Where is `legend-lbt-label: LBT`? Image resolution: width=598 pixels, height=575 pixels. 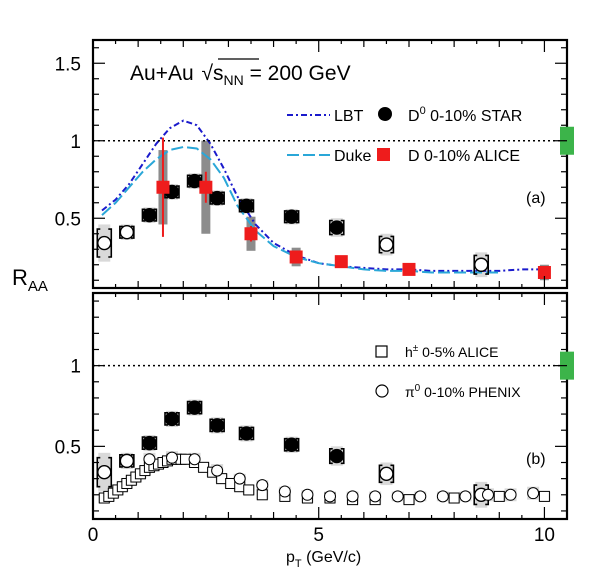 legend-lbt-label: LBT is located at coordinates (349, 116).